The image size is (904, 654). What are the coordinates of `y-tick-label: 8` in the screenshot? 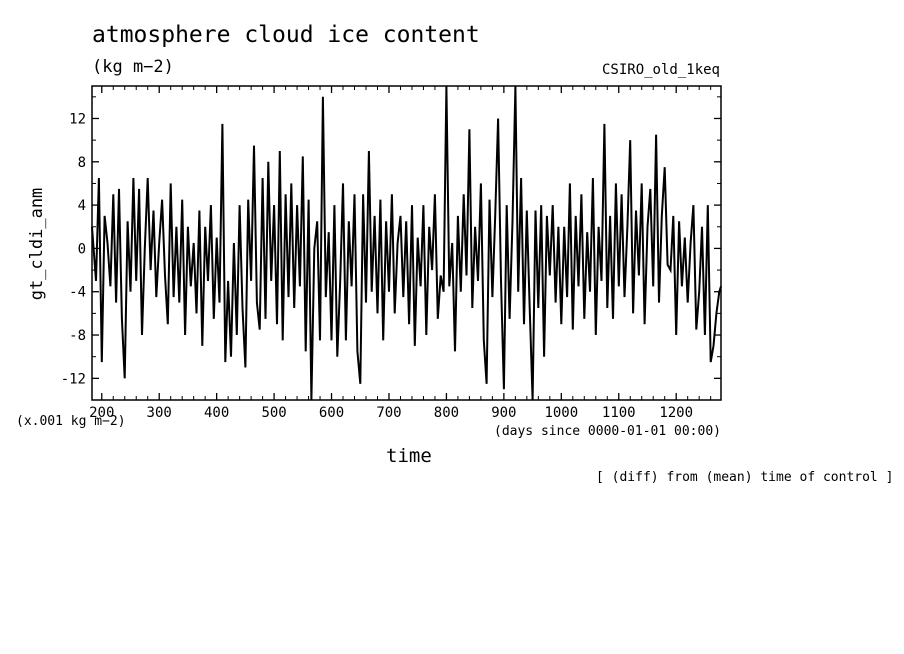 It's located at (82, 163).